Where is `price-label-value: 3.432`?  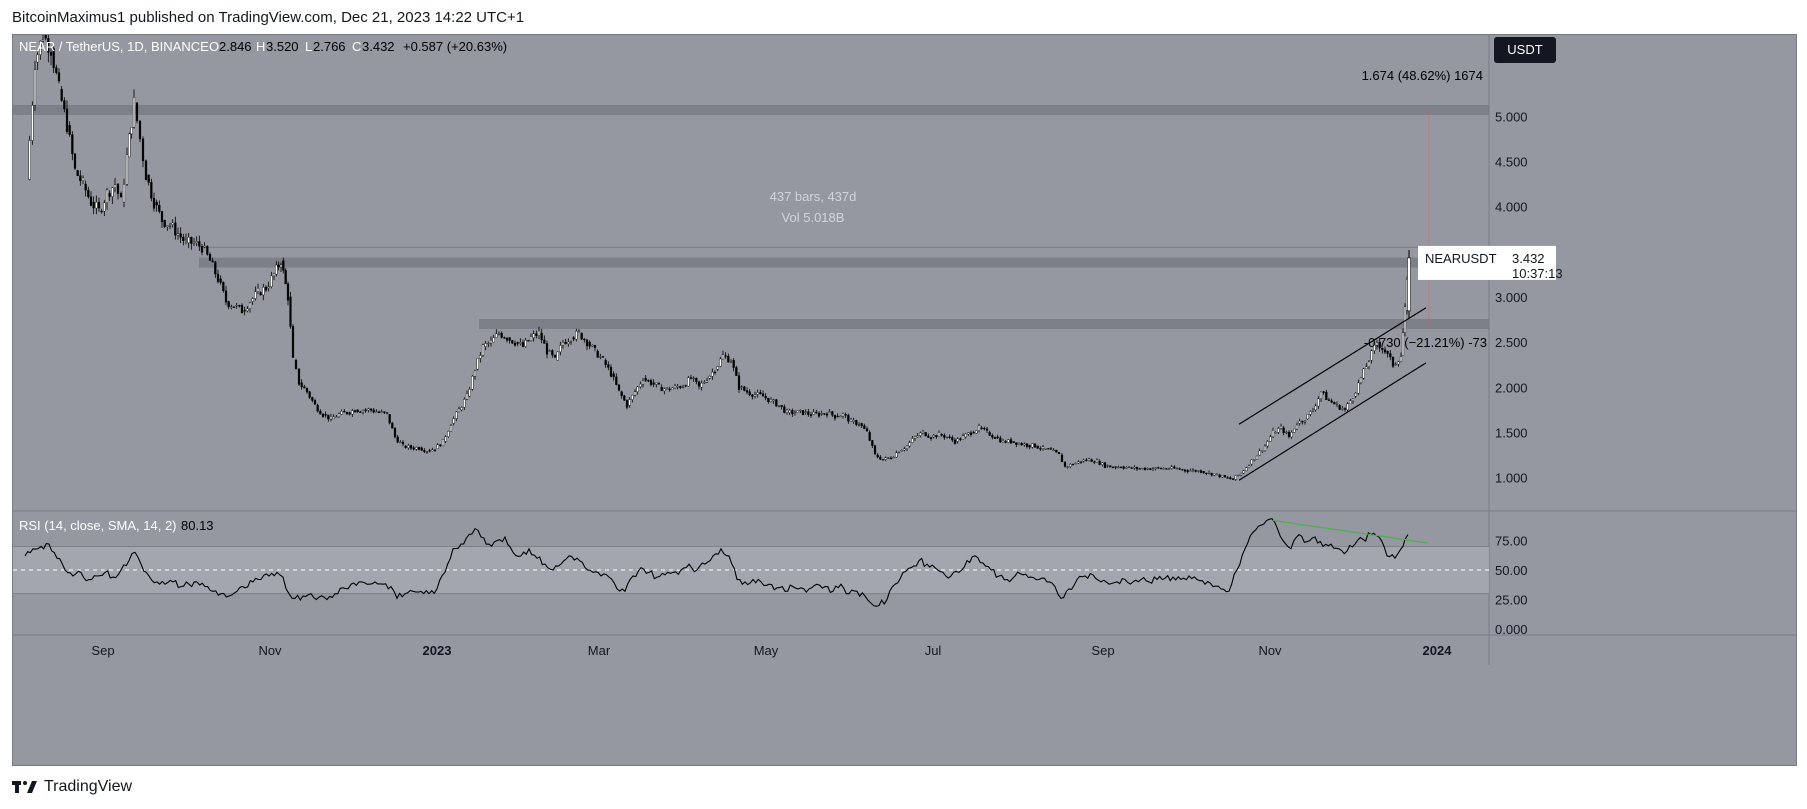
price-label-value: 3.432 is located at coordinates (1528, 258).